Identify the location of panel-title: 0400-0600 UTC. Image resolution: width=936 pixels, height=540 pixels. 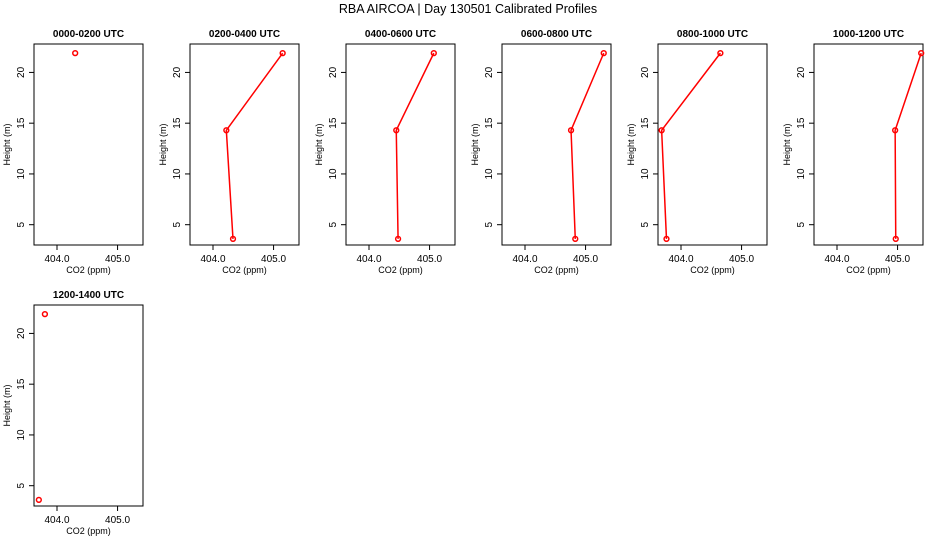
(400, 34).